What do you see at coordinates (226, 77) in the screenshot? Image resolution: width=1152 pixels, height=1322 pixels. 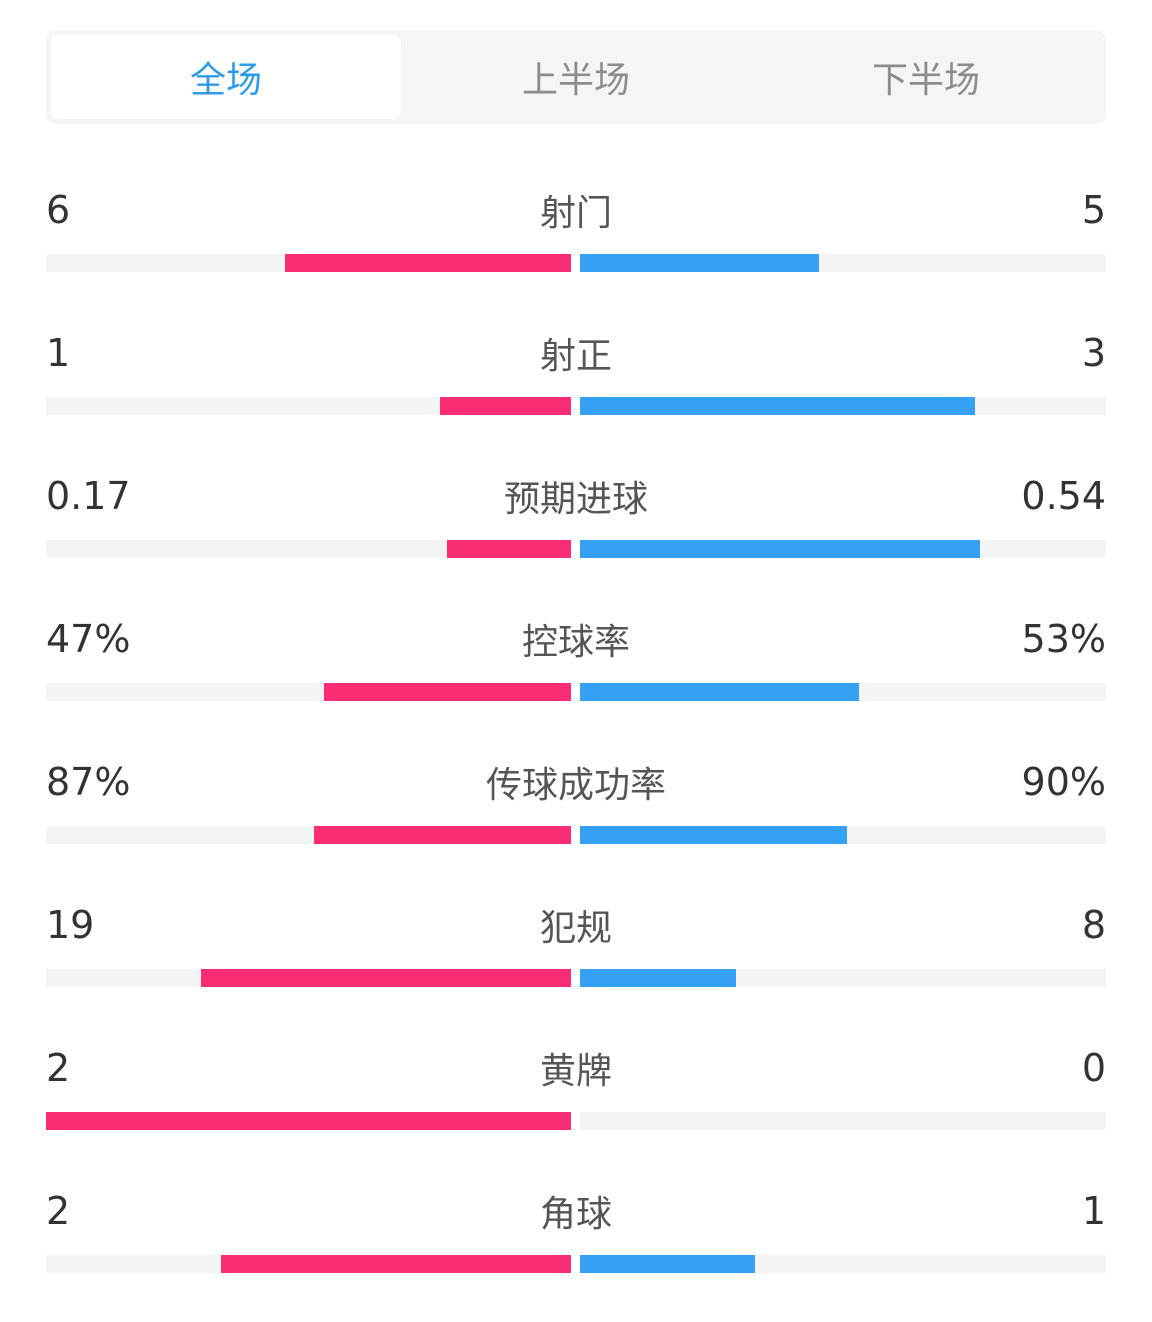 I see `tab-full-match: 全场` at bounding box center [226, 77].